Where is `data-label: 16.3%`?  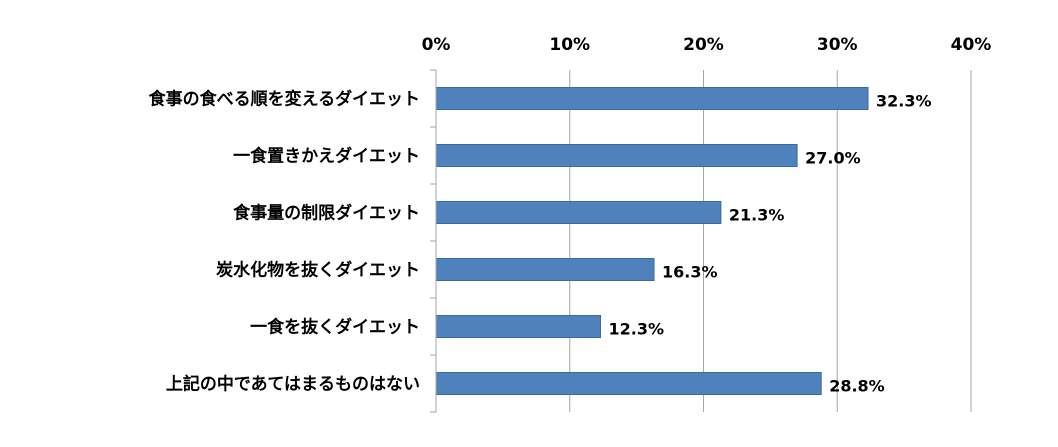 data-label: 16.3% is located at coordinates (690, 272).